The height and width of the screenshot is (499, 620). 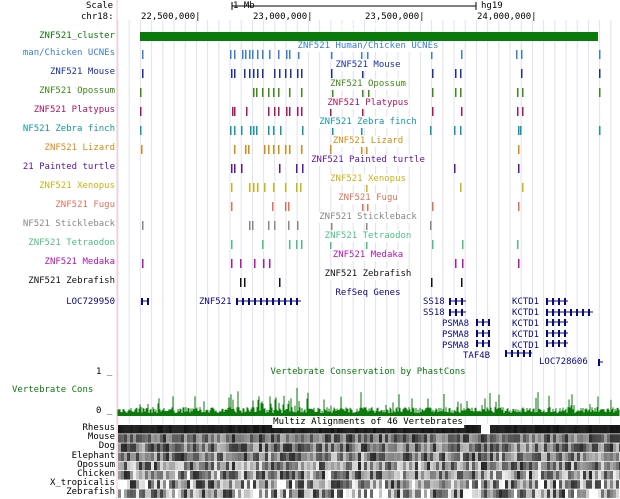 I want to click on track-label-0: man/Chicken UCNEs, so click(x=68, y=53).